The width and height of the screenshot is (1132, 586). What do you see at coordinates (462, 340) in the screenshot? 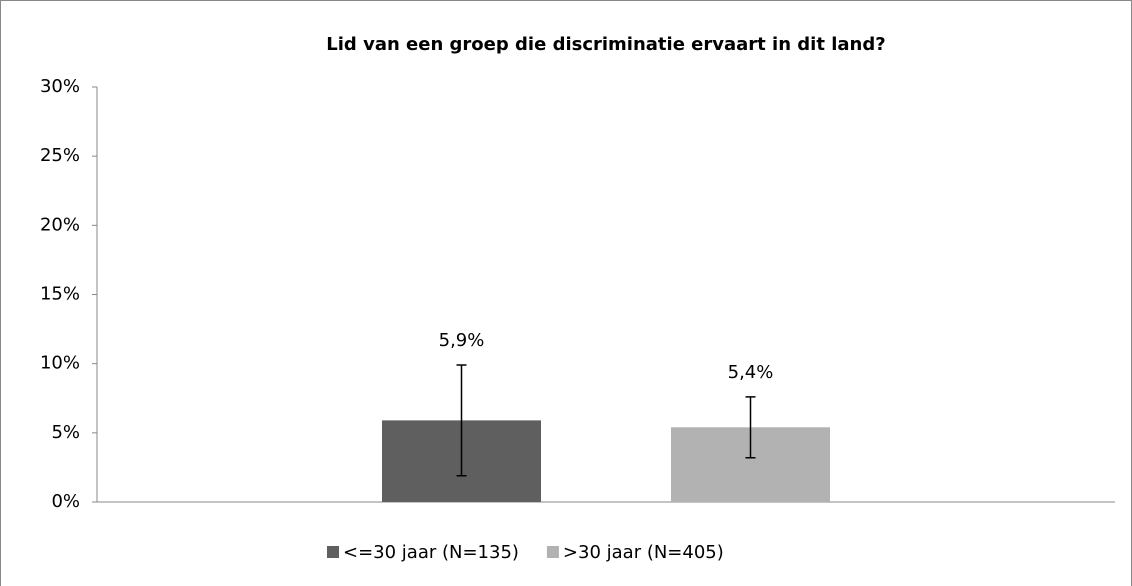
I see `data-label: 5,9%` at bounding box center [462, 340].